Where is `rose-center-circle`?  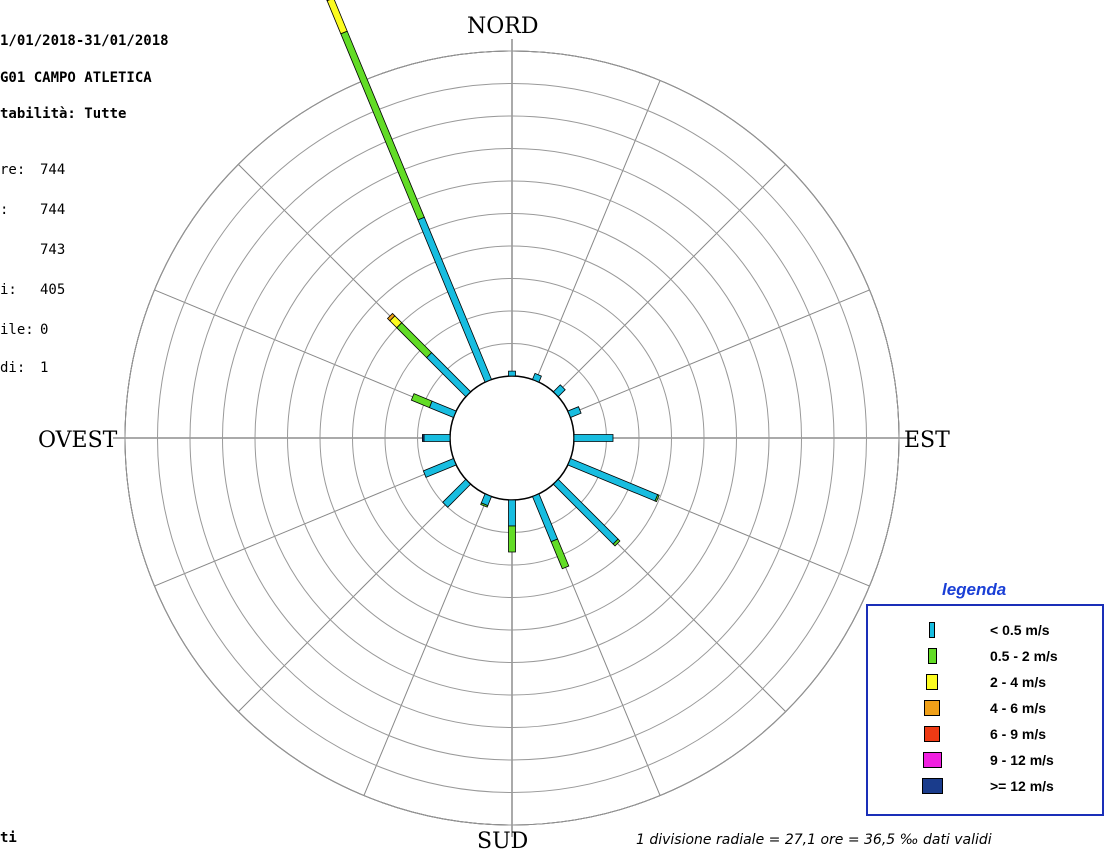
rose-center-circle is located at coordinates (512, 438).